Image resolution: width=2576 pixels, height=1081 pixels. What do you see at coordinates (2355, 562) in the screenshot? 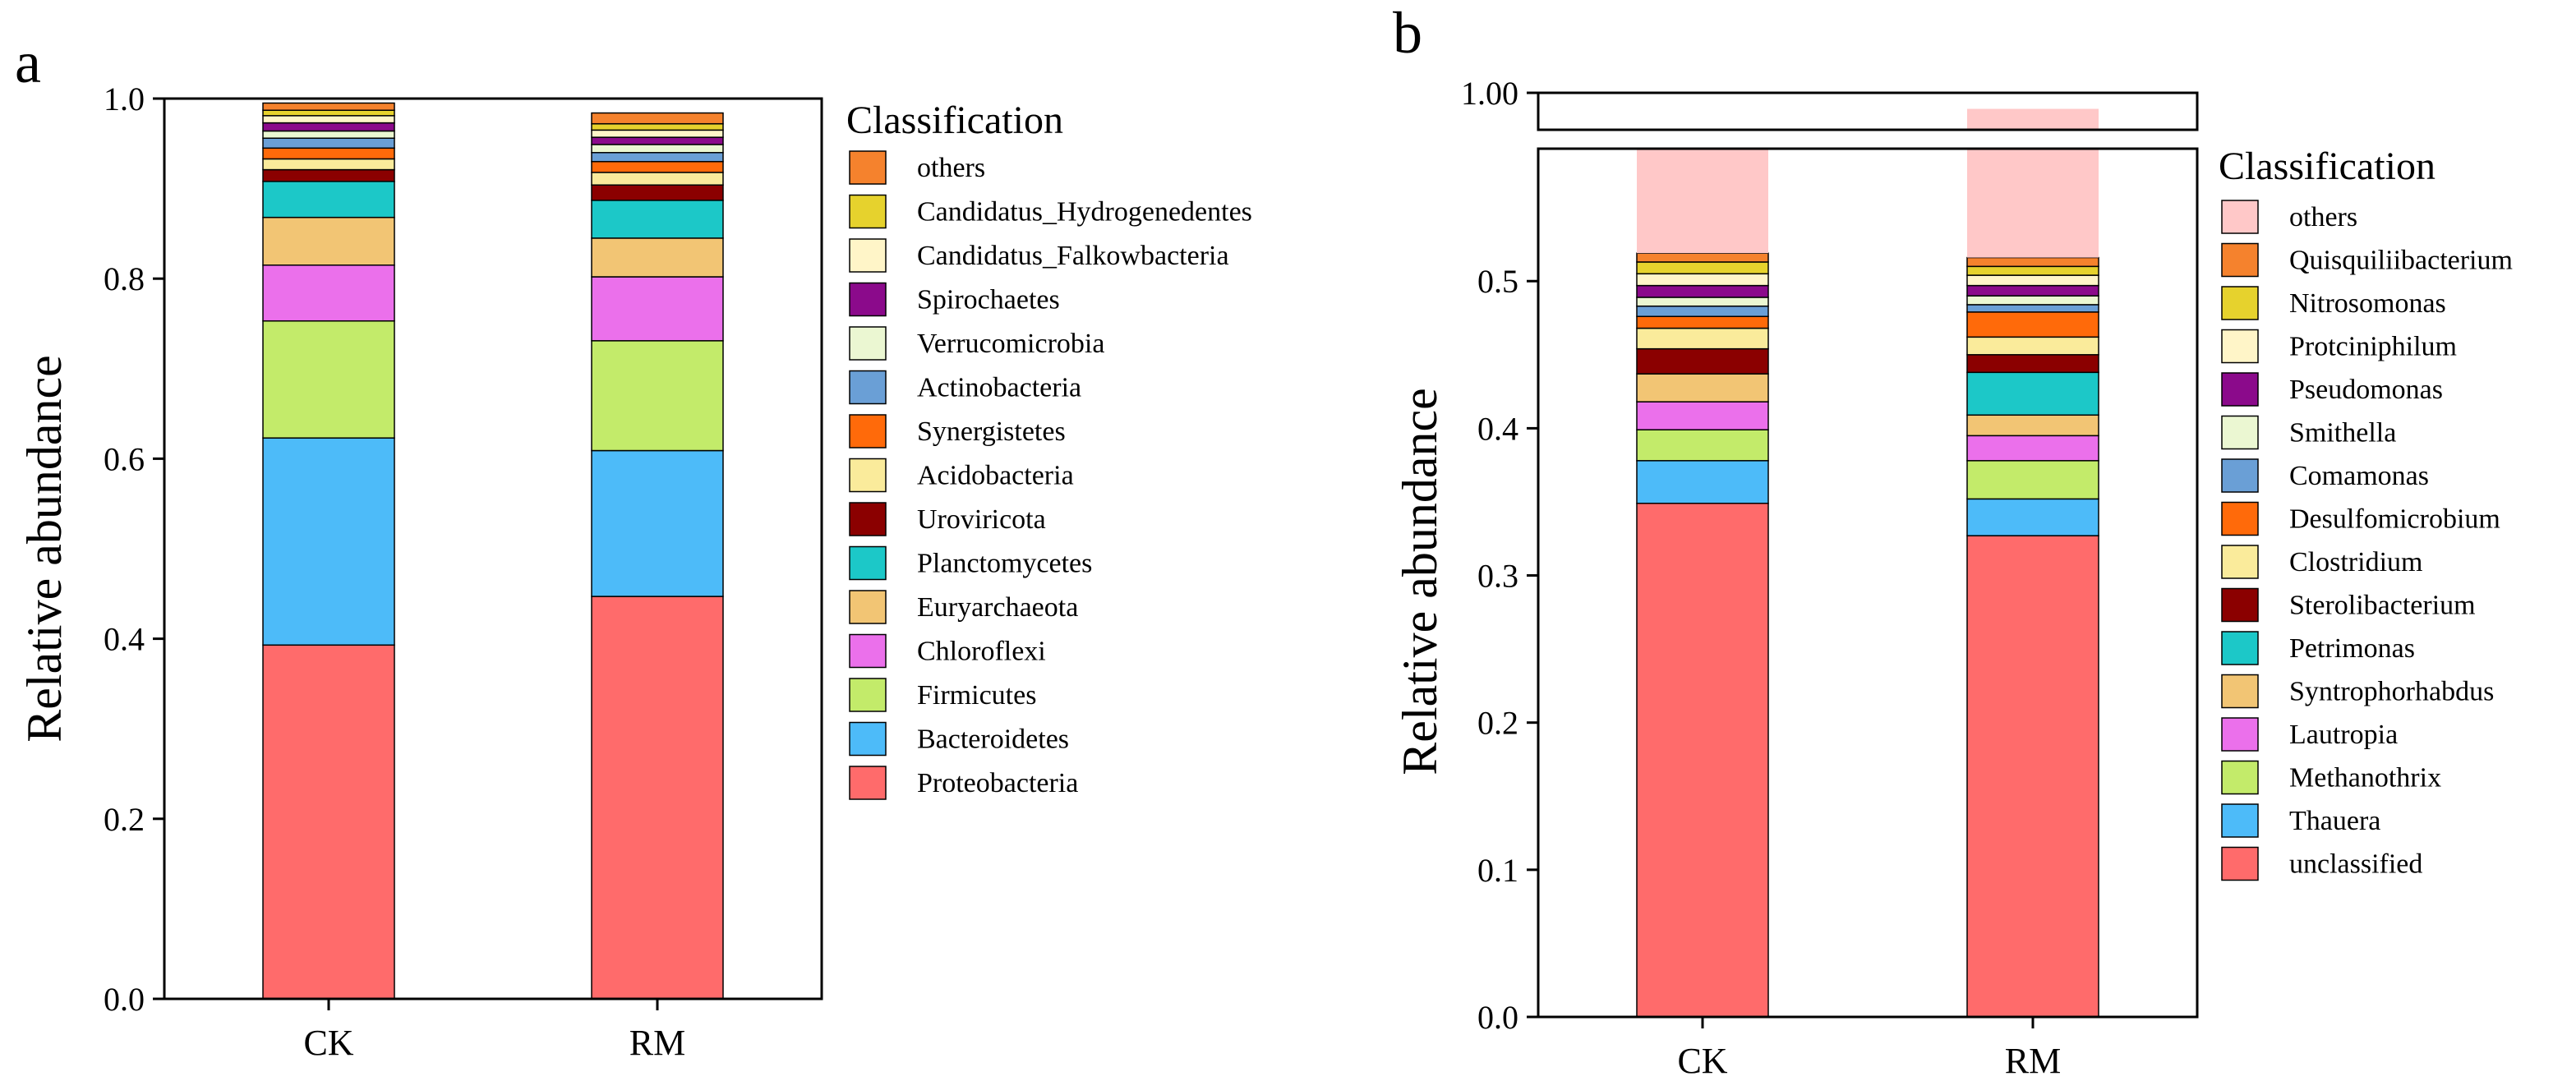
I see `legend-label: Clostridium` at bounding box center [2355, 562].